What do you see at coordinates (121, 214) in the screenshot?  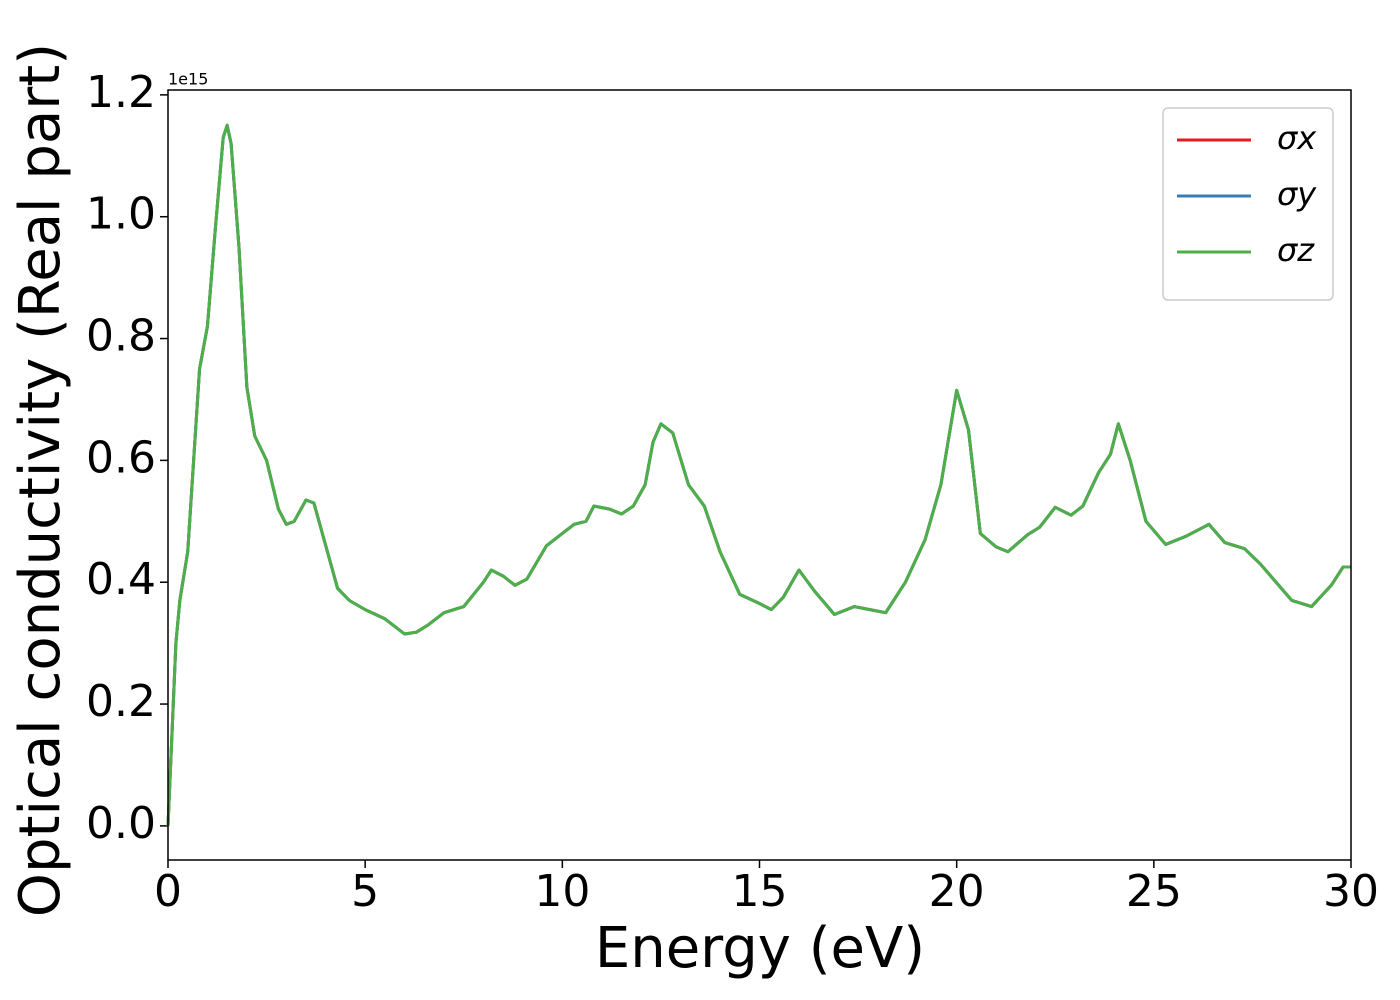 I see `y-tick-label: 1.0` at bounding box center [121, 214].